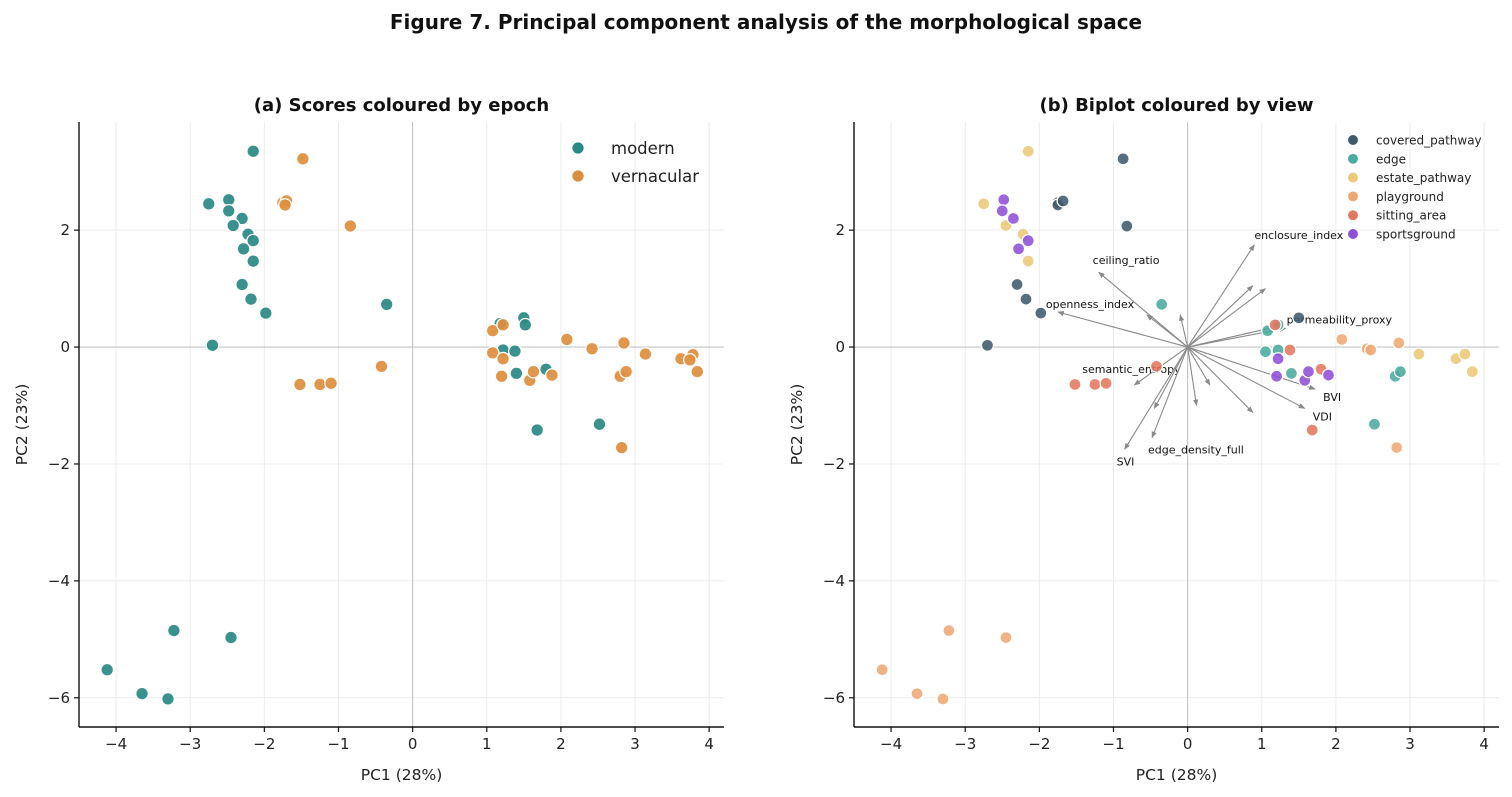  Describe the element at coordinates (709, 744) in the screenshot. I see `x-tick-label: 4` at that location.